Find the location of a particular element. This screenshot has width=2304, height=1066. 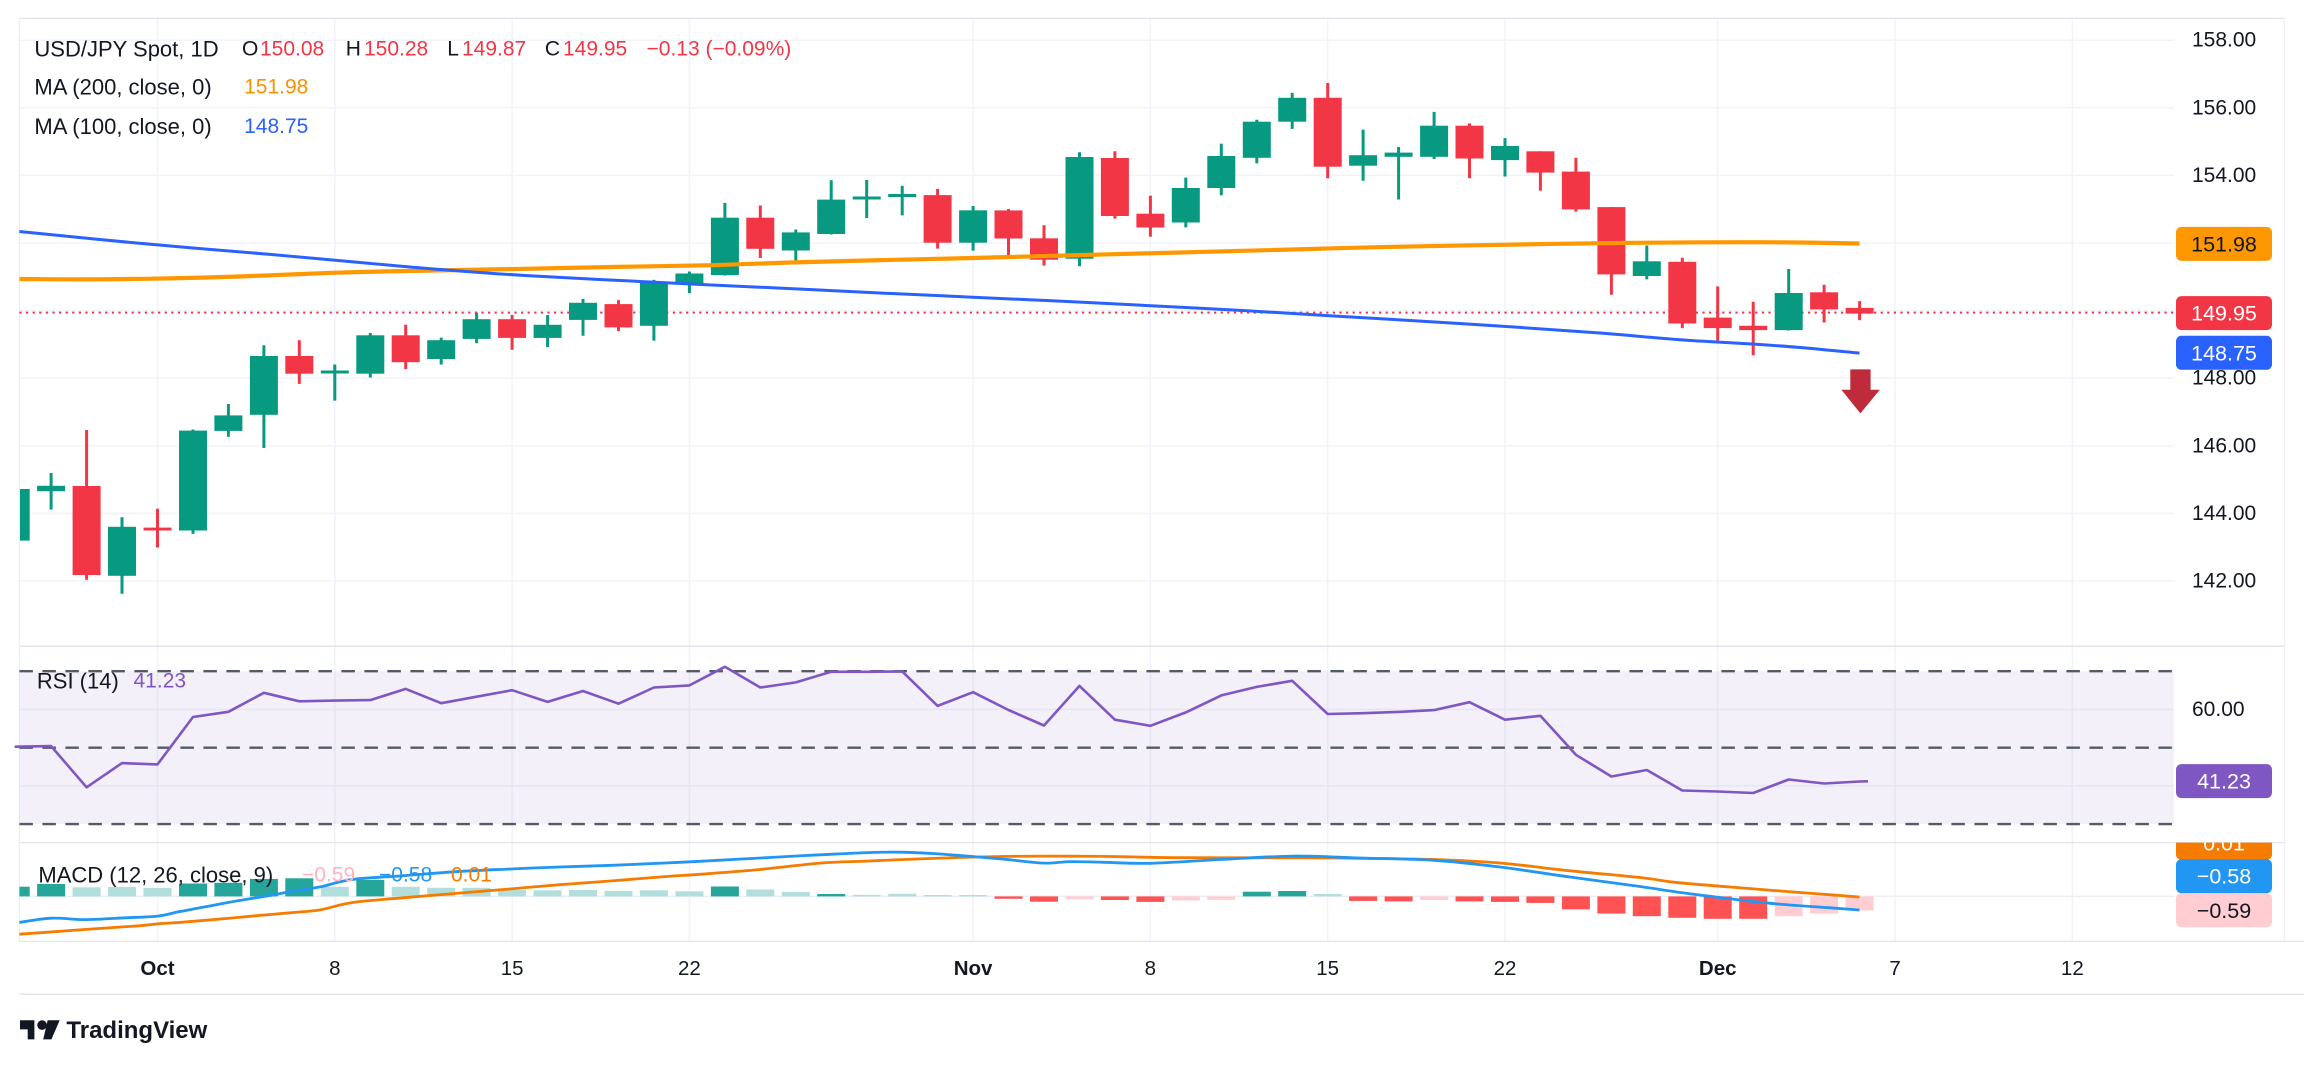

svg-text: 154.00 is located at coordinates (2224, 175).